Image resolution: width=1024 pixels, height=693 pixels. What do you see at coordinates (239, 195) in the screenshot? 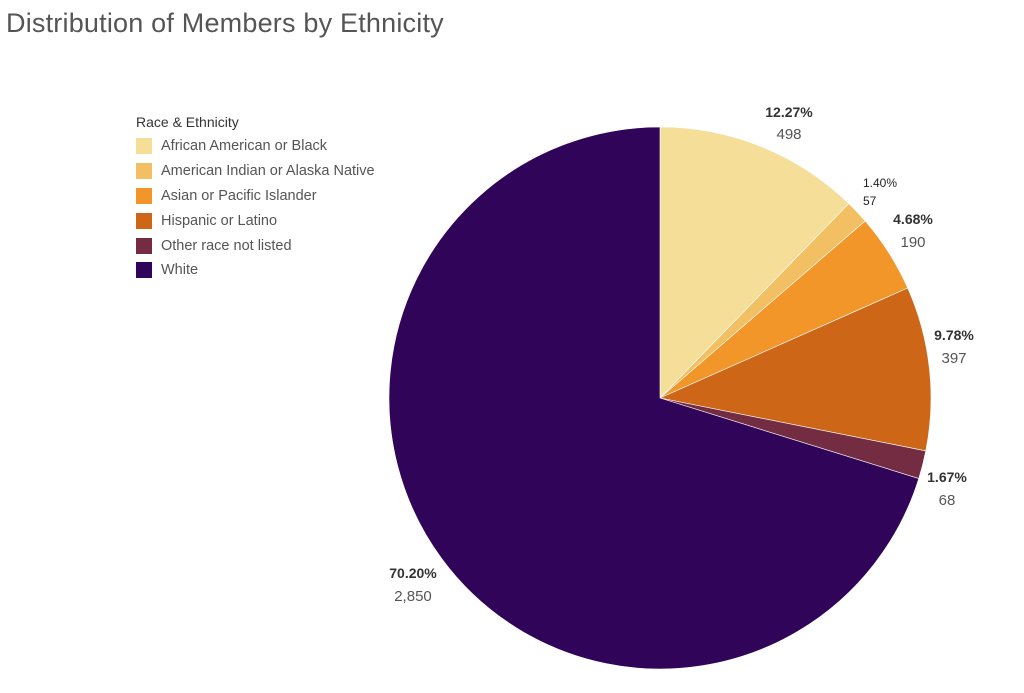
I see `legend-label: Asian or Pacific Islander` at bounding box center [239, 195].